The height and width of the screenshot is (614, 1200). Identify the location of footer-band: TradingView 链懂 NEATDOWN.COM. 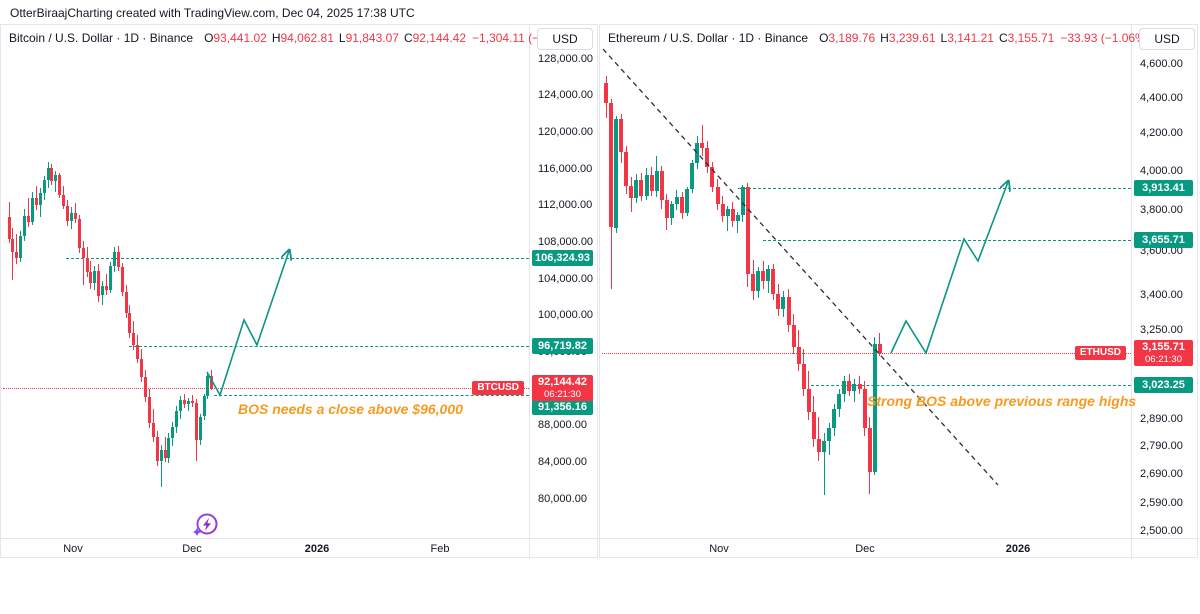
(600, 586).